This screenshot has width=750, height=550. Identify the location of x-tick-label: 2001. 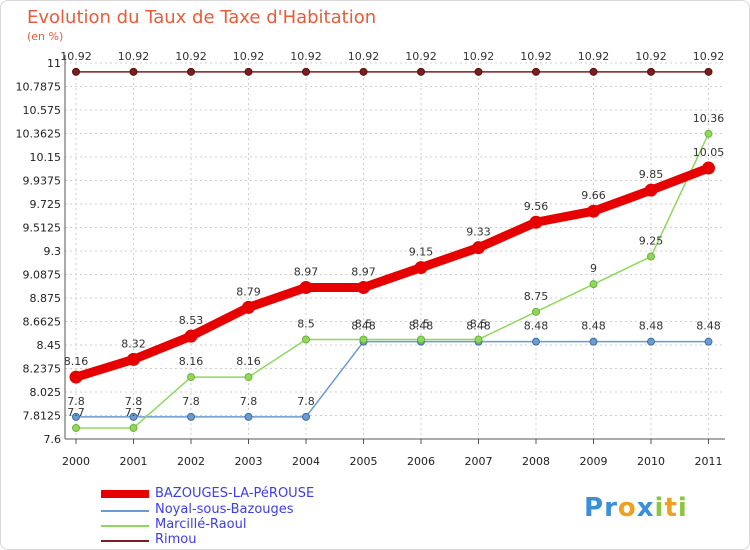
(134, 461).